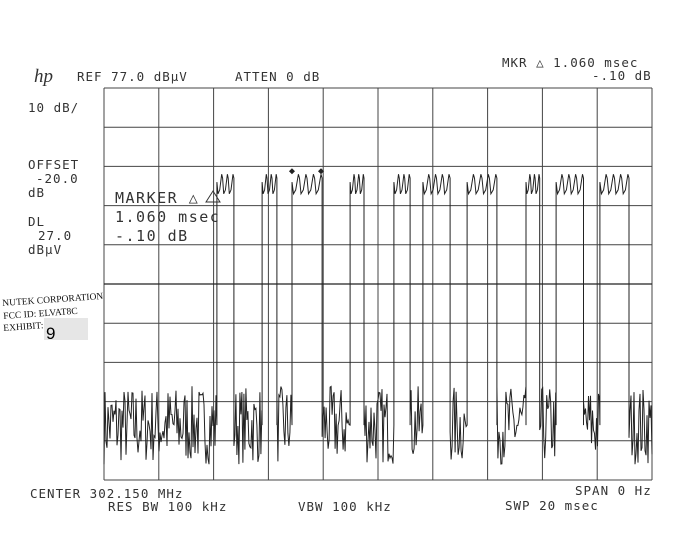  Describe the element at coordinates (107, 493) in the screenshot. I see `center-frequency: CENTER 302.150 MHz` at that location.